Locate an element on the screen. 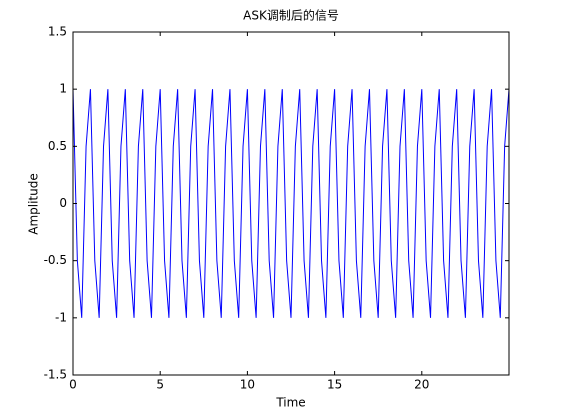 The width and height of the screenshot is (561, 420). y-tick-label: 1 is located at coordinates (63, 89).